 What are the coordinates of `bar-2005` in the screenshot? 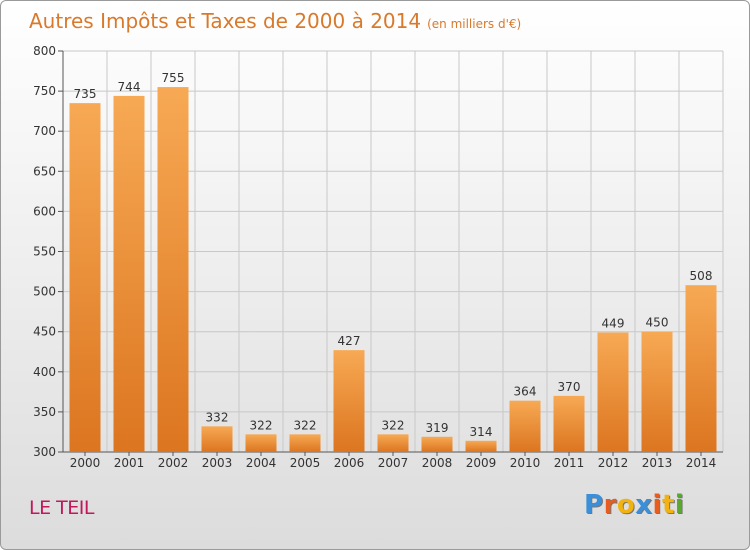 It's located at (305, 443).